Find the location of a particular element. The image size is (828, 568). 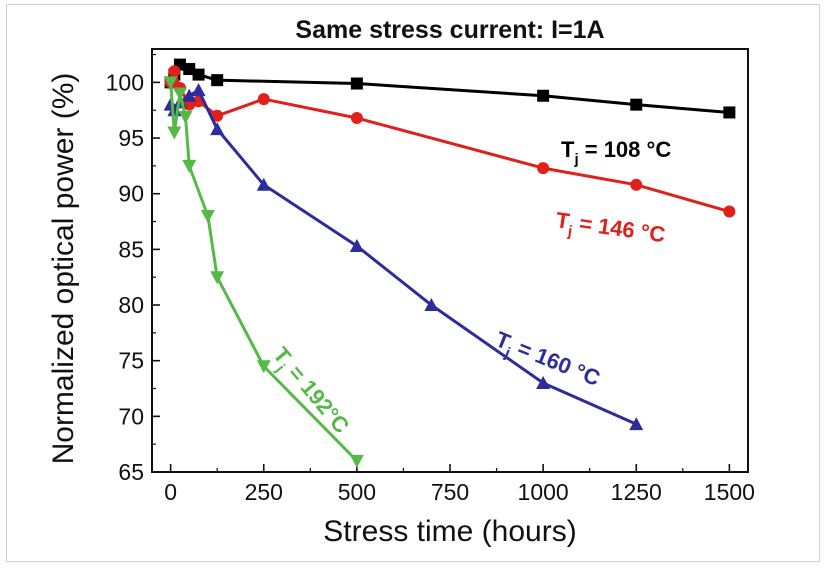

series-label: Tj = 192°C is located at coordinates (309, 392).